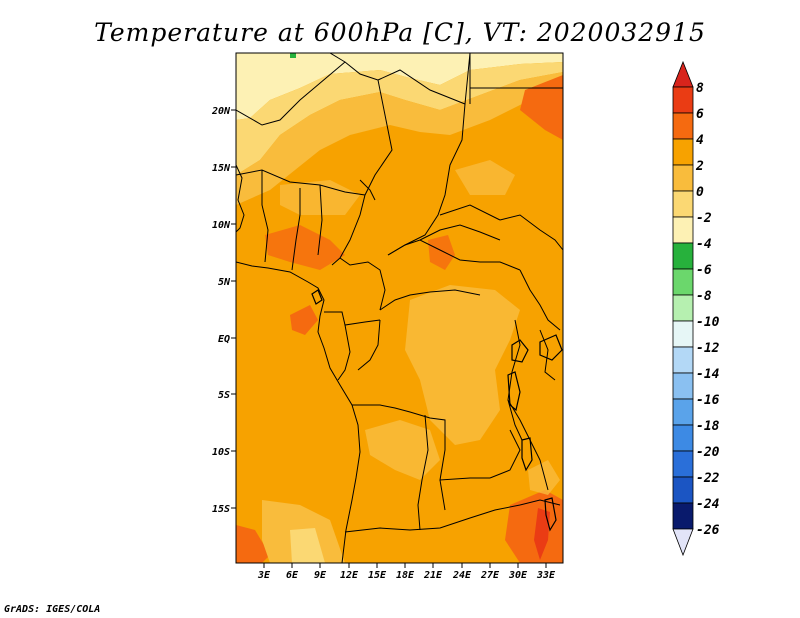  I want to click on field-sw-warm, so click(253, 544).